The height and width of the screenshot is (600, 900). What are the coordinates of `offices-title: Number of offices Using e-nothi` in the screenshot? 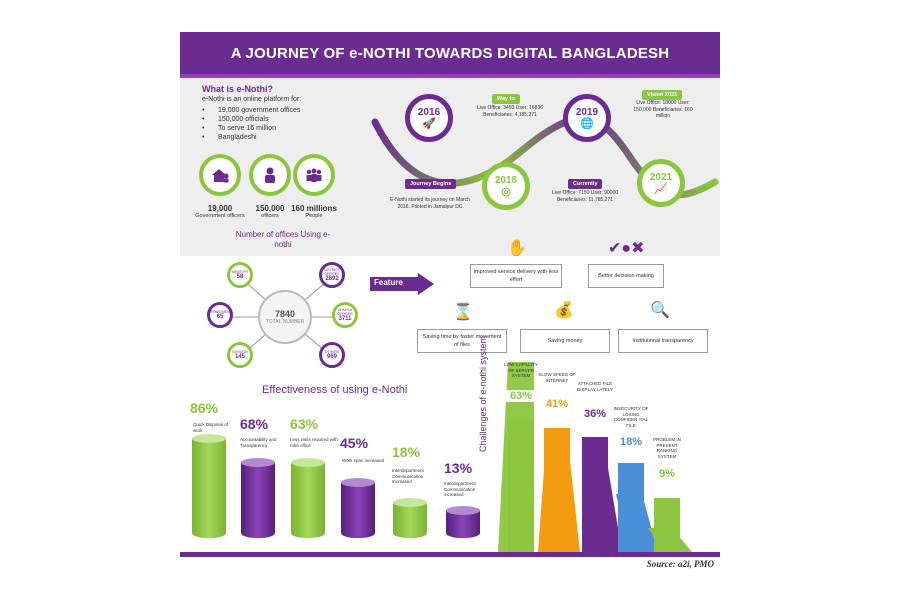 It's located at (283, 239).